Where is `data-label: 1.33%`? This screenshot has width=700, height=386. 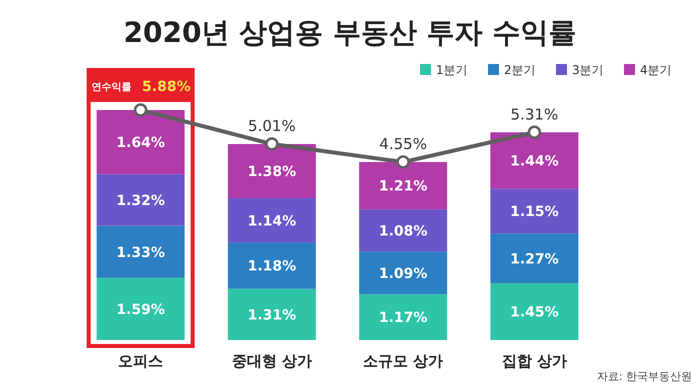 data-label: 1.33% is located at coordinates (140, 252).